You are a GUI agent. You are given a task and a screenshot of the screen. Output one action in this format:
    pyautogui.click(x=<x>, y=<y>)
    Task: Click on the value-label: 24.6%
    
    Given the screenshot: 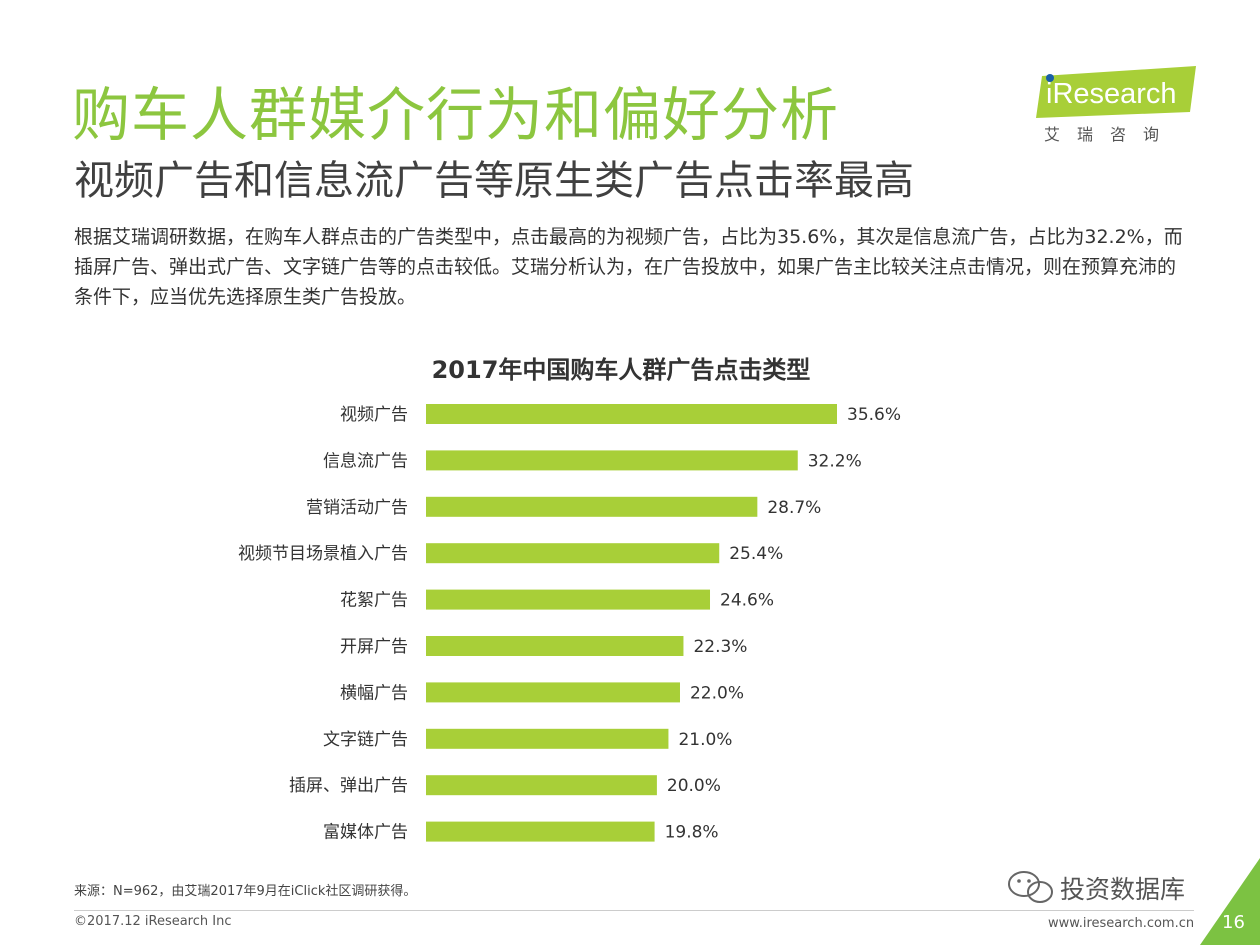 What is the action you would take?
    pyautogui.click(x=747, y=601)
    